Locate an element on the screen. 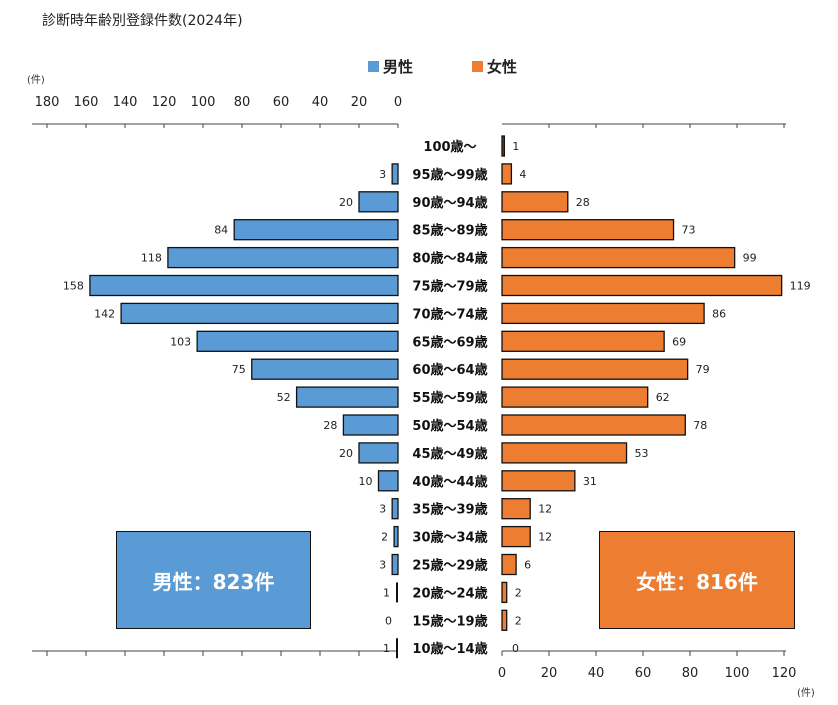 This screenshot has height=705, width=838. category-label: 60歳～64歳 is located at coordinates (449, 370).